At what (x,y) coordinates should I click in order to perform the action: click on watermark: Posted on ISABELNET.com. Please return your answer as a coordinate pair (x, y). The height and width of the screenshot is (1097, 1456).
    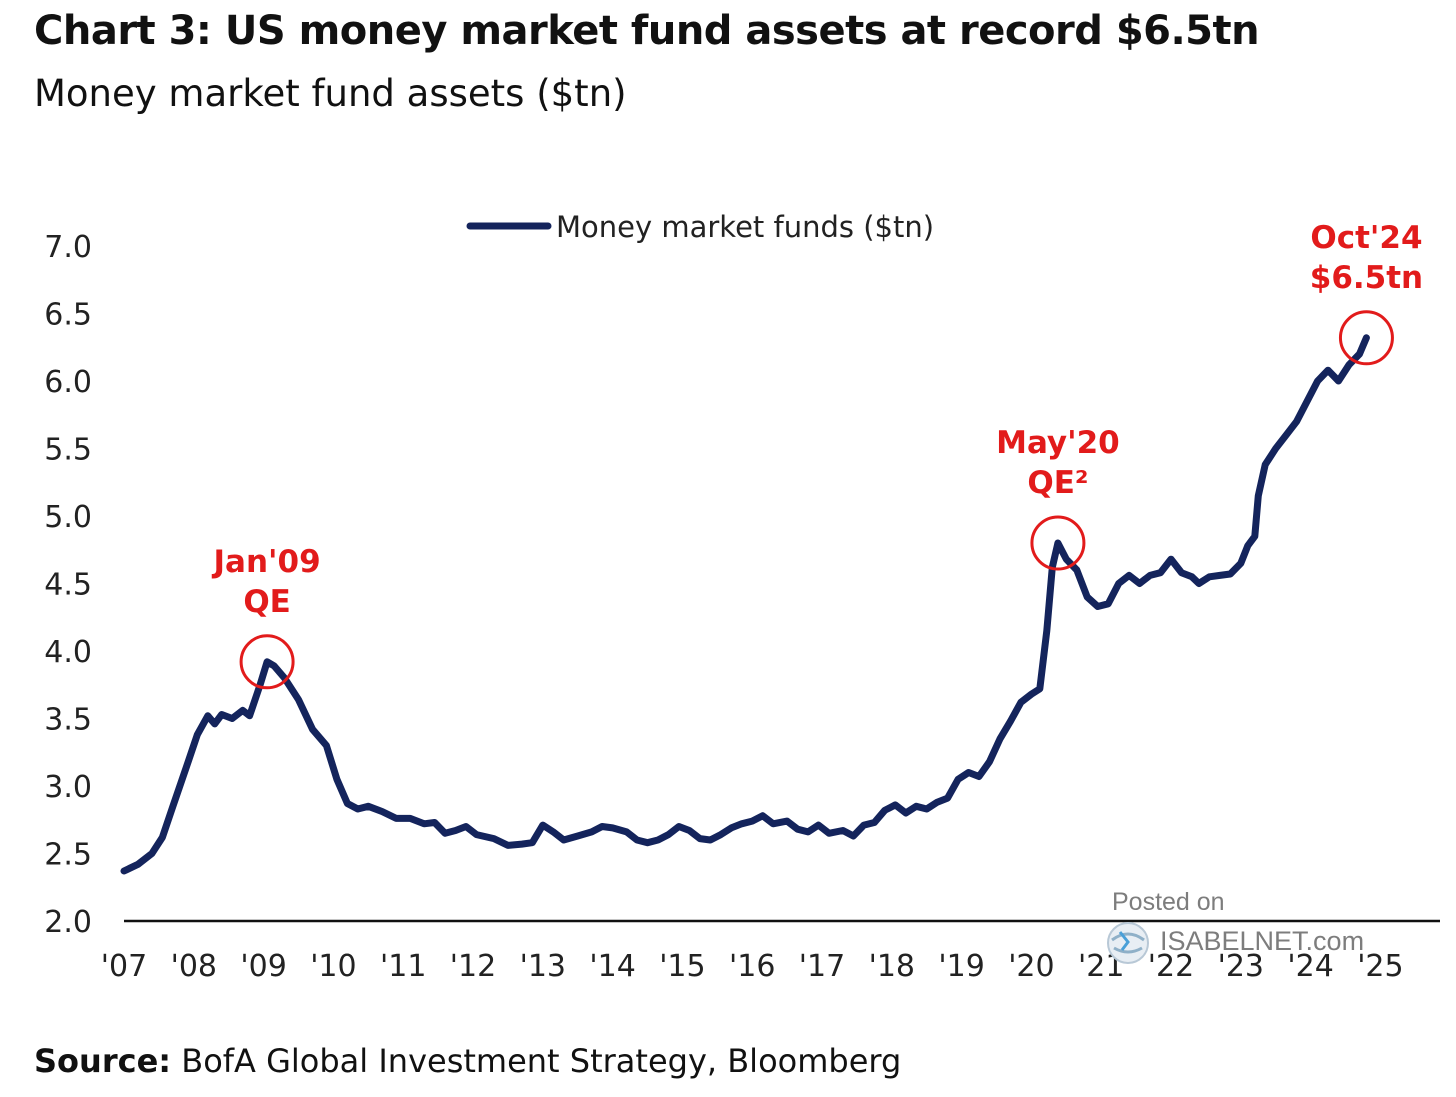
    Looking at the image, I should click on (1235, 926).